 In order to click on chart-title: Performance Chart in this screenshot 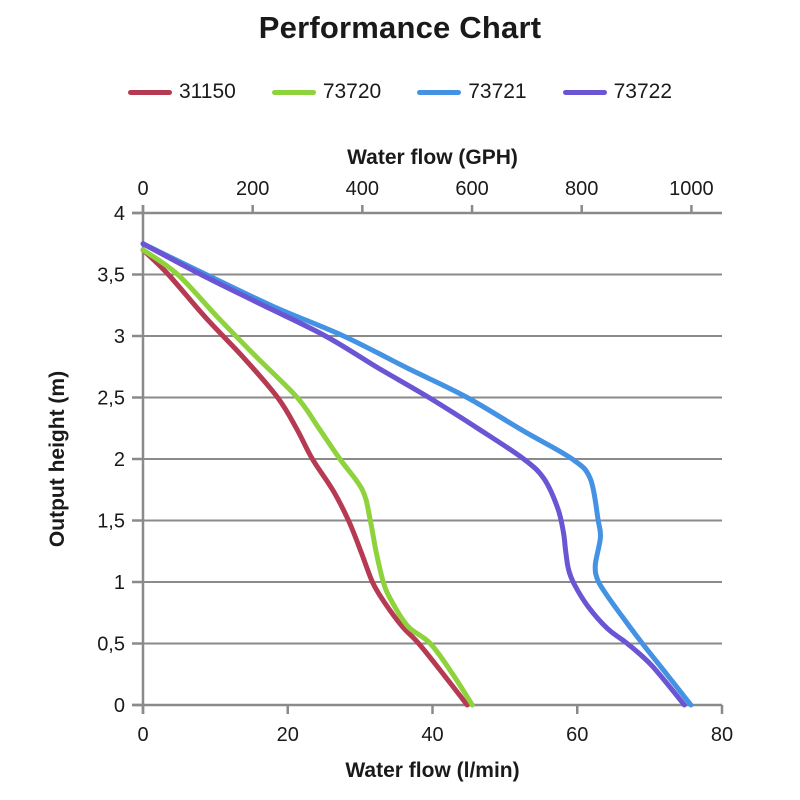, I will do `click(400, 27)`.